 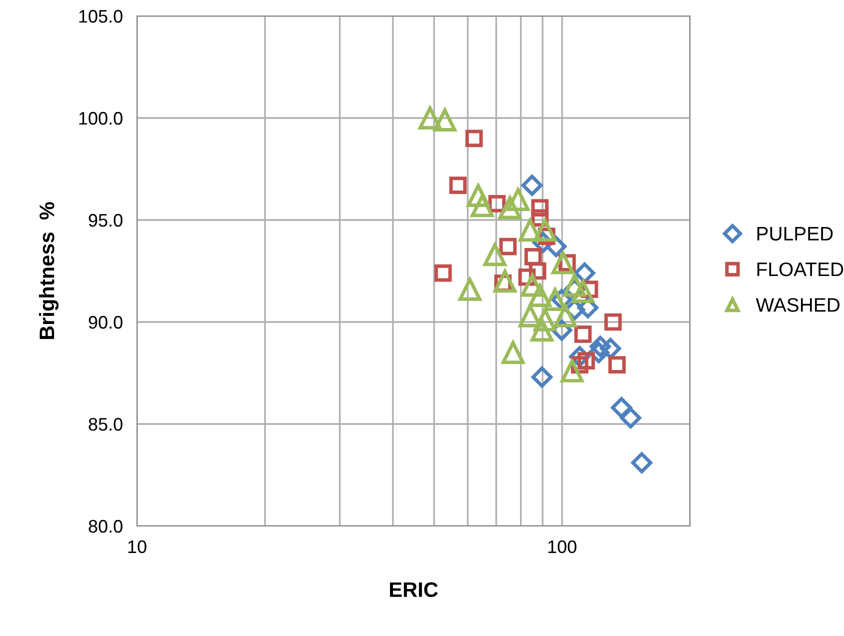 I want to click on y-tick-label: 95.0, so click(x=105, y=220).